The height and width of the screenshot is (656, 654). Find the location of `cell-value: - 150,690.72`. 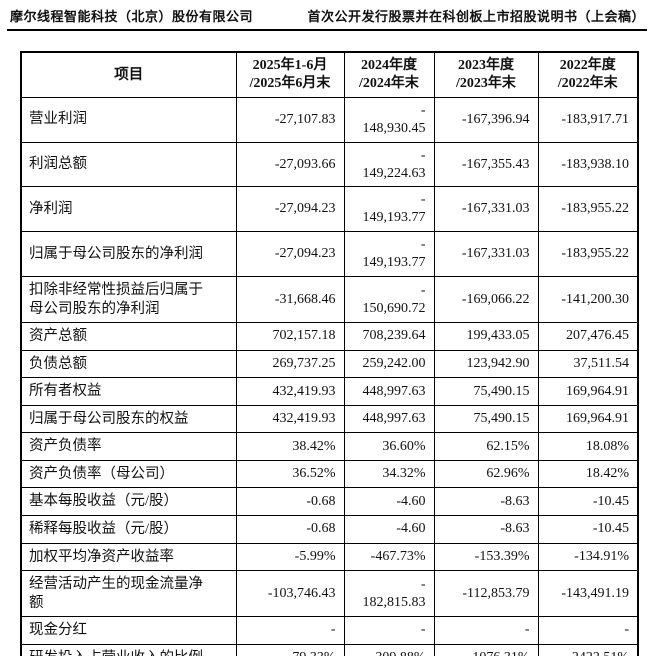

cell-value: - 150,690.72 is located at coordinates (389, 300).